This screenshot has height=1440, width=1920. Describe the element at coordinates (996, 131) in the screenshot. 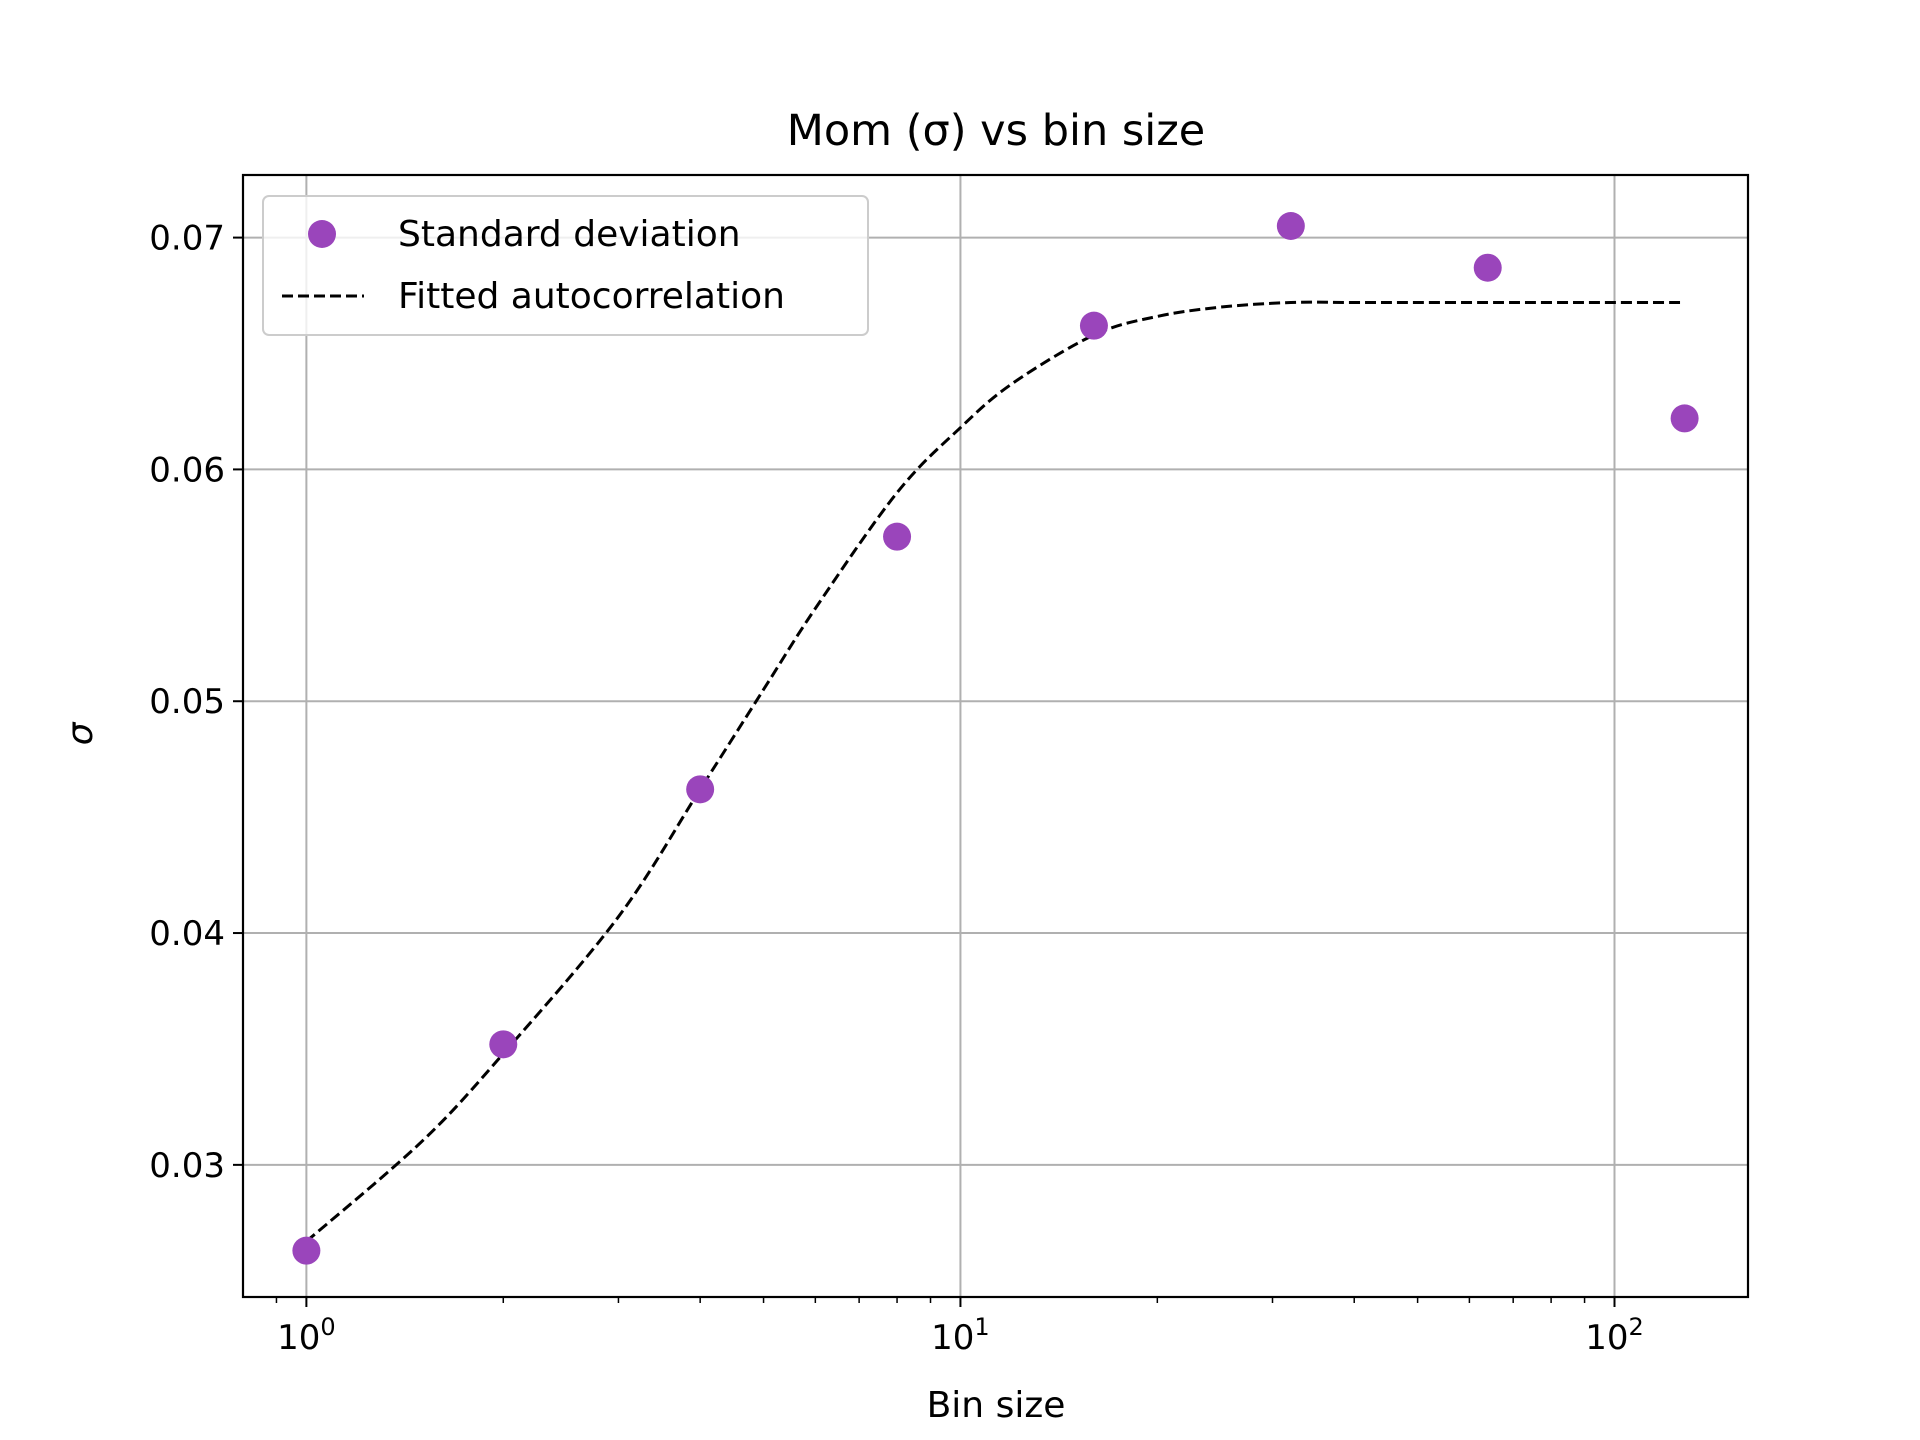

I see `chart-title: Mom (σ) vs bin size` at that location.